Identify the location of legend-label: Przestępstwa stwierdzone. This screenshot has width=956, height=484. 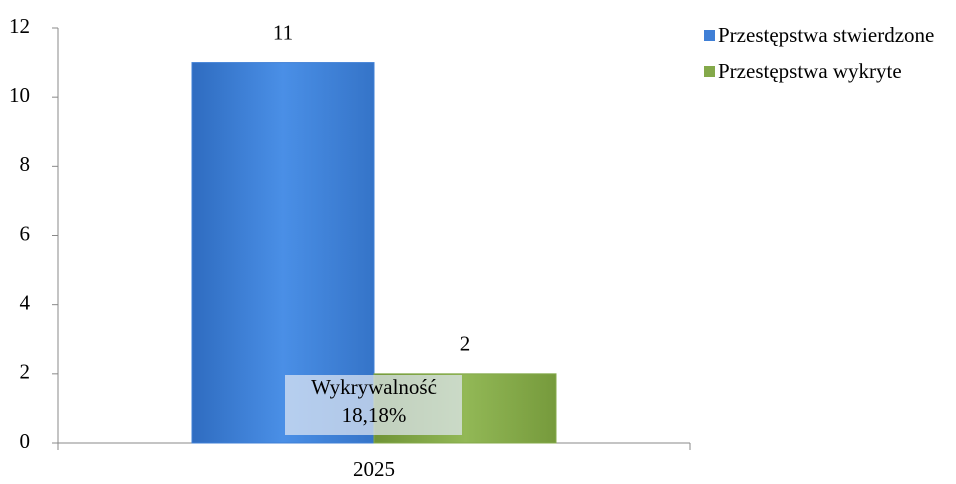
(826, 35).